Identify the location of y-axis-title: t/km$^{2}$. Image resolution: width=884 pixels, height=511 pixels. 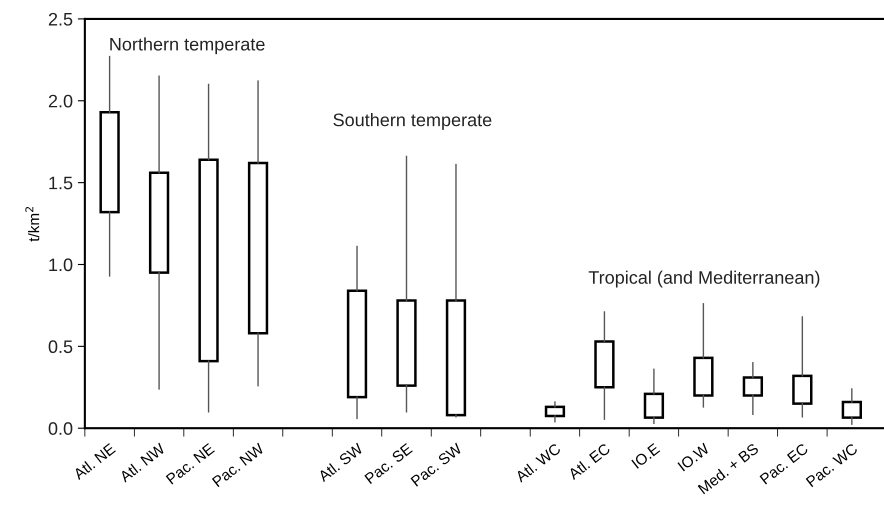
(32, 224).